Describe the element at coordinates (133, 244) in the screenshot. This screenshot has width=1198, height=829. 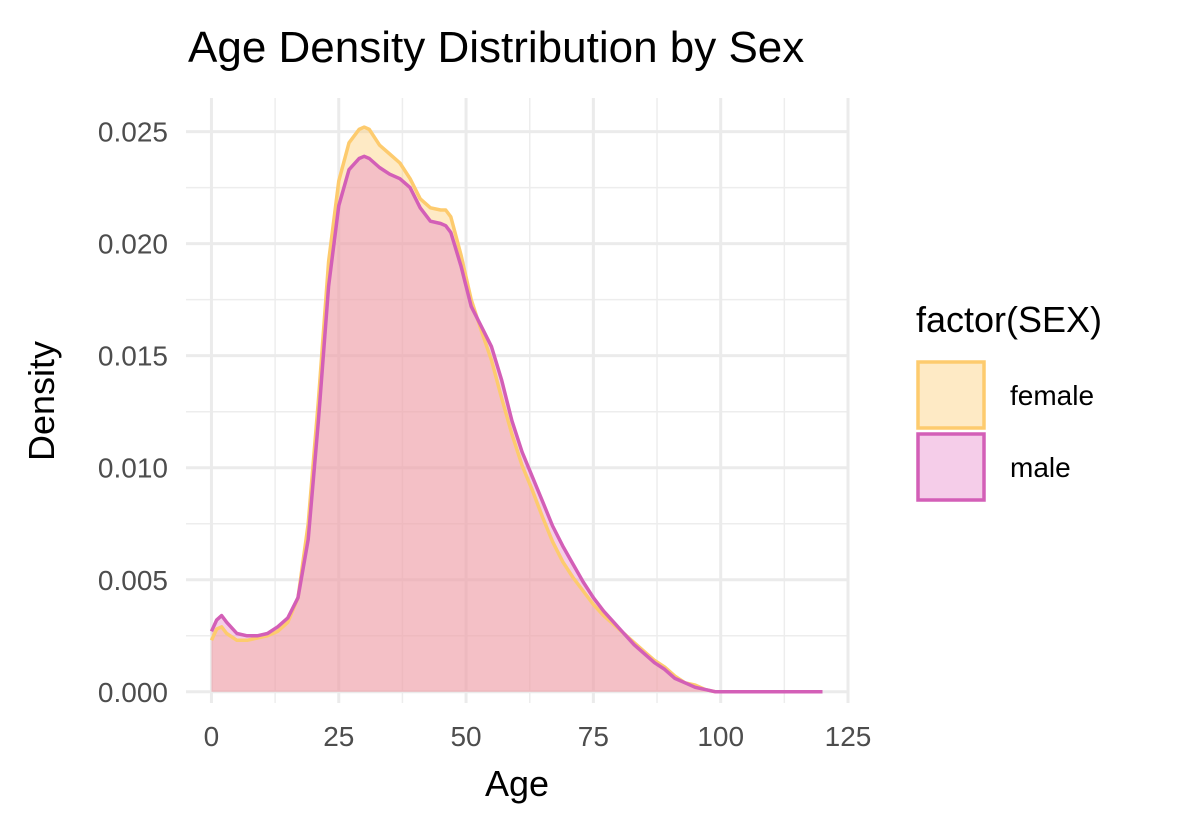
I see `y-tick-label: 0.020` at that location.